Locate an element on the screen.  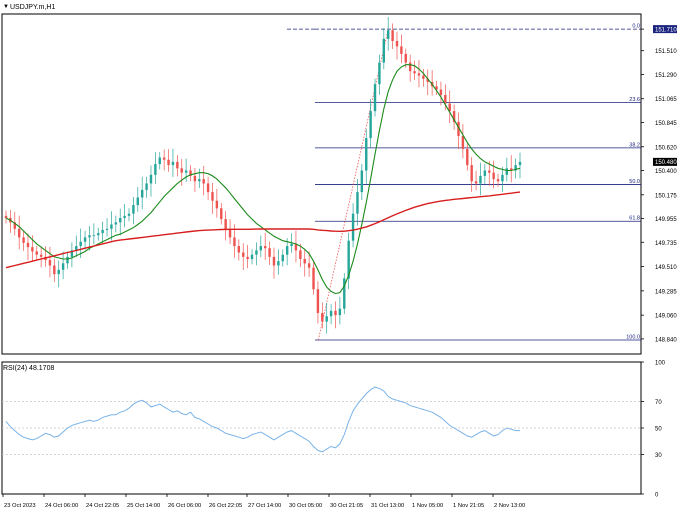
x-tick-label: 26 Oct 06:00 is located at coordinates (184, 506).